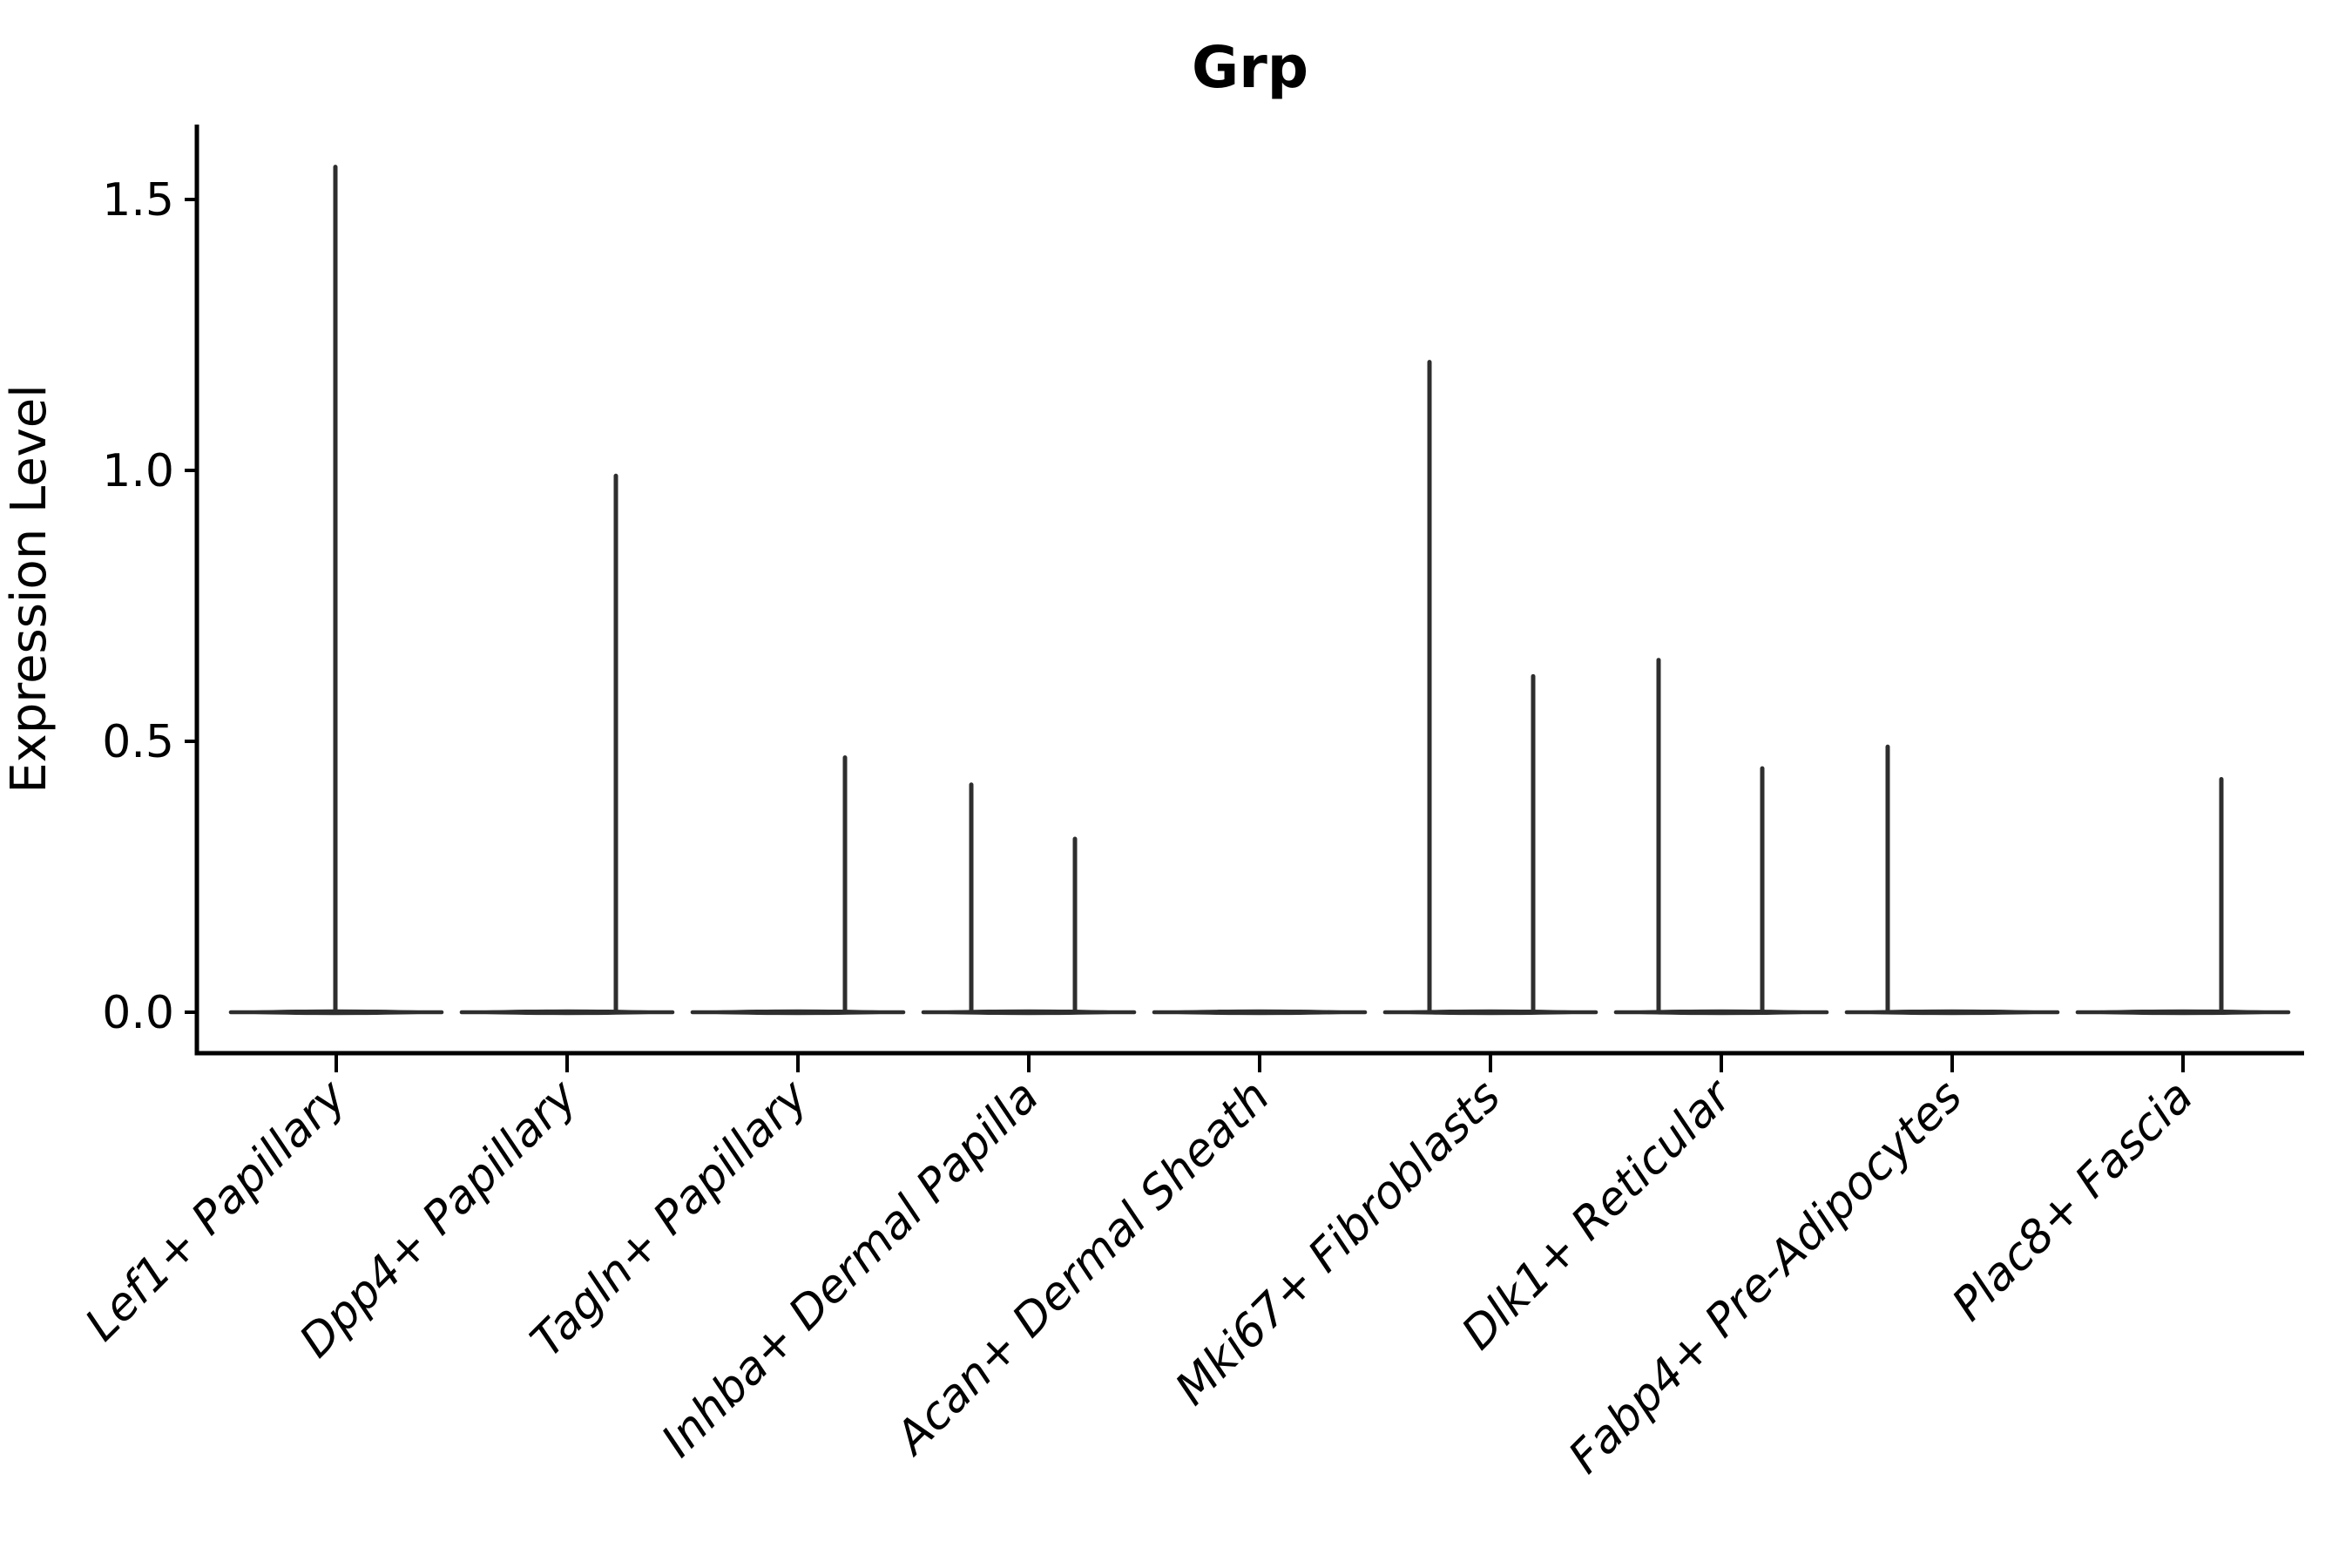 The height and width of the screenshot is (1568, 2352). Describe the element at coordinates (138, 742) in the screenshot. I see `y-tick-label: 0.5` at that location.